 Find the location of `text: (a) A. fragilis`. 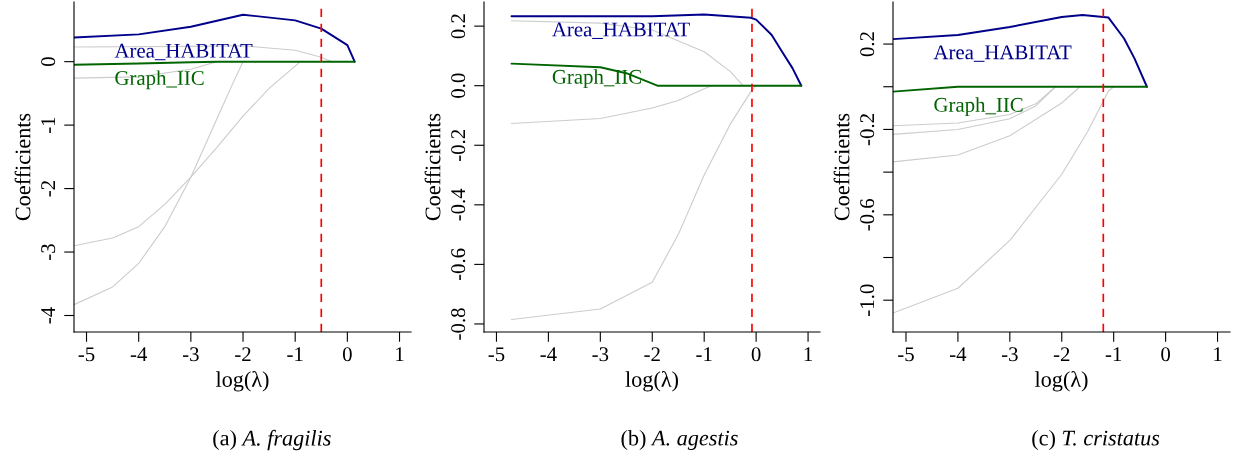

text: (a) A. fragilis is located at coordinates (272, 440).